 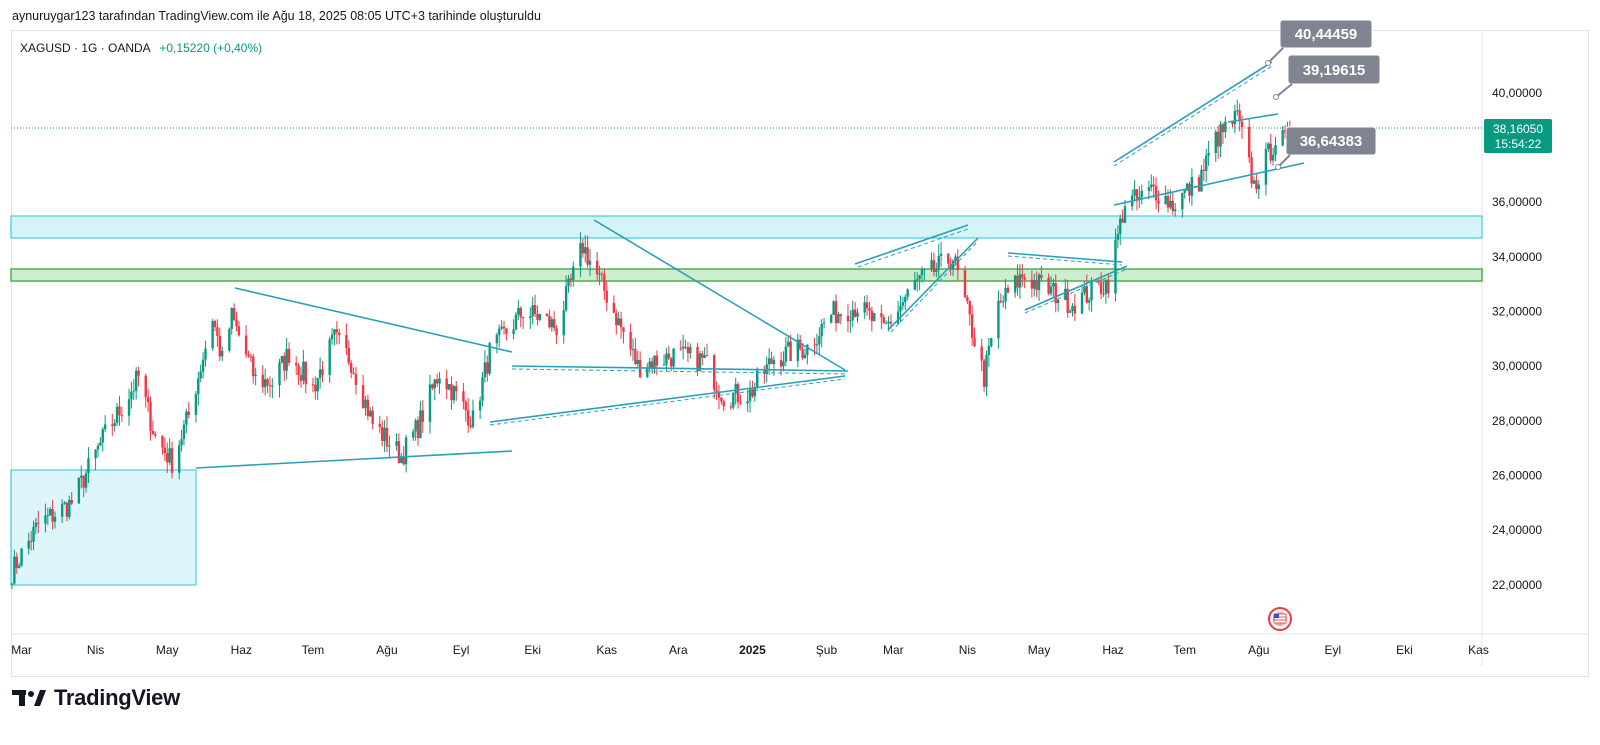 I want to click on tradingview-brand: TradingView, so click(x=96, y=698).